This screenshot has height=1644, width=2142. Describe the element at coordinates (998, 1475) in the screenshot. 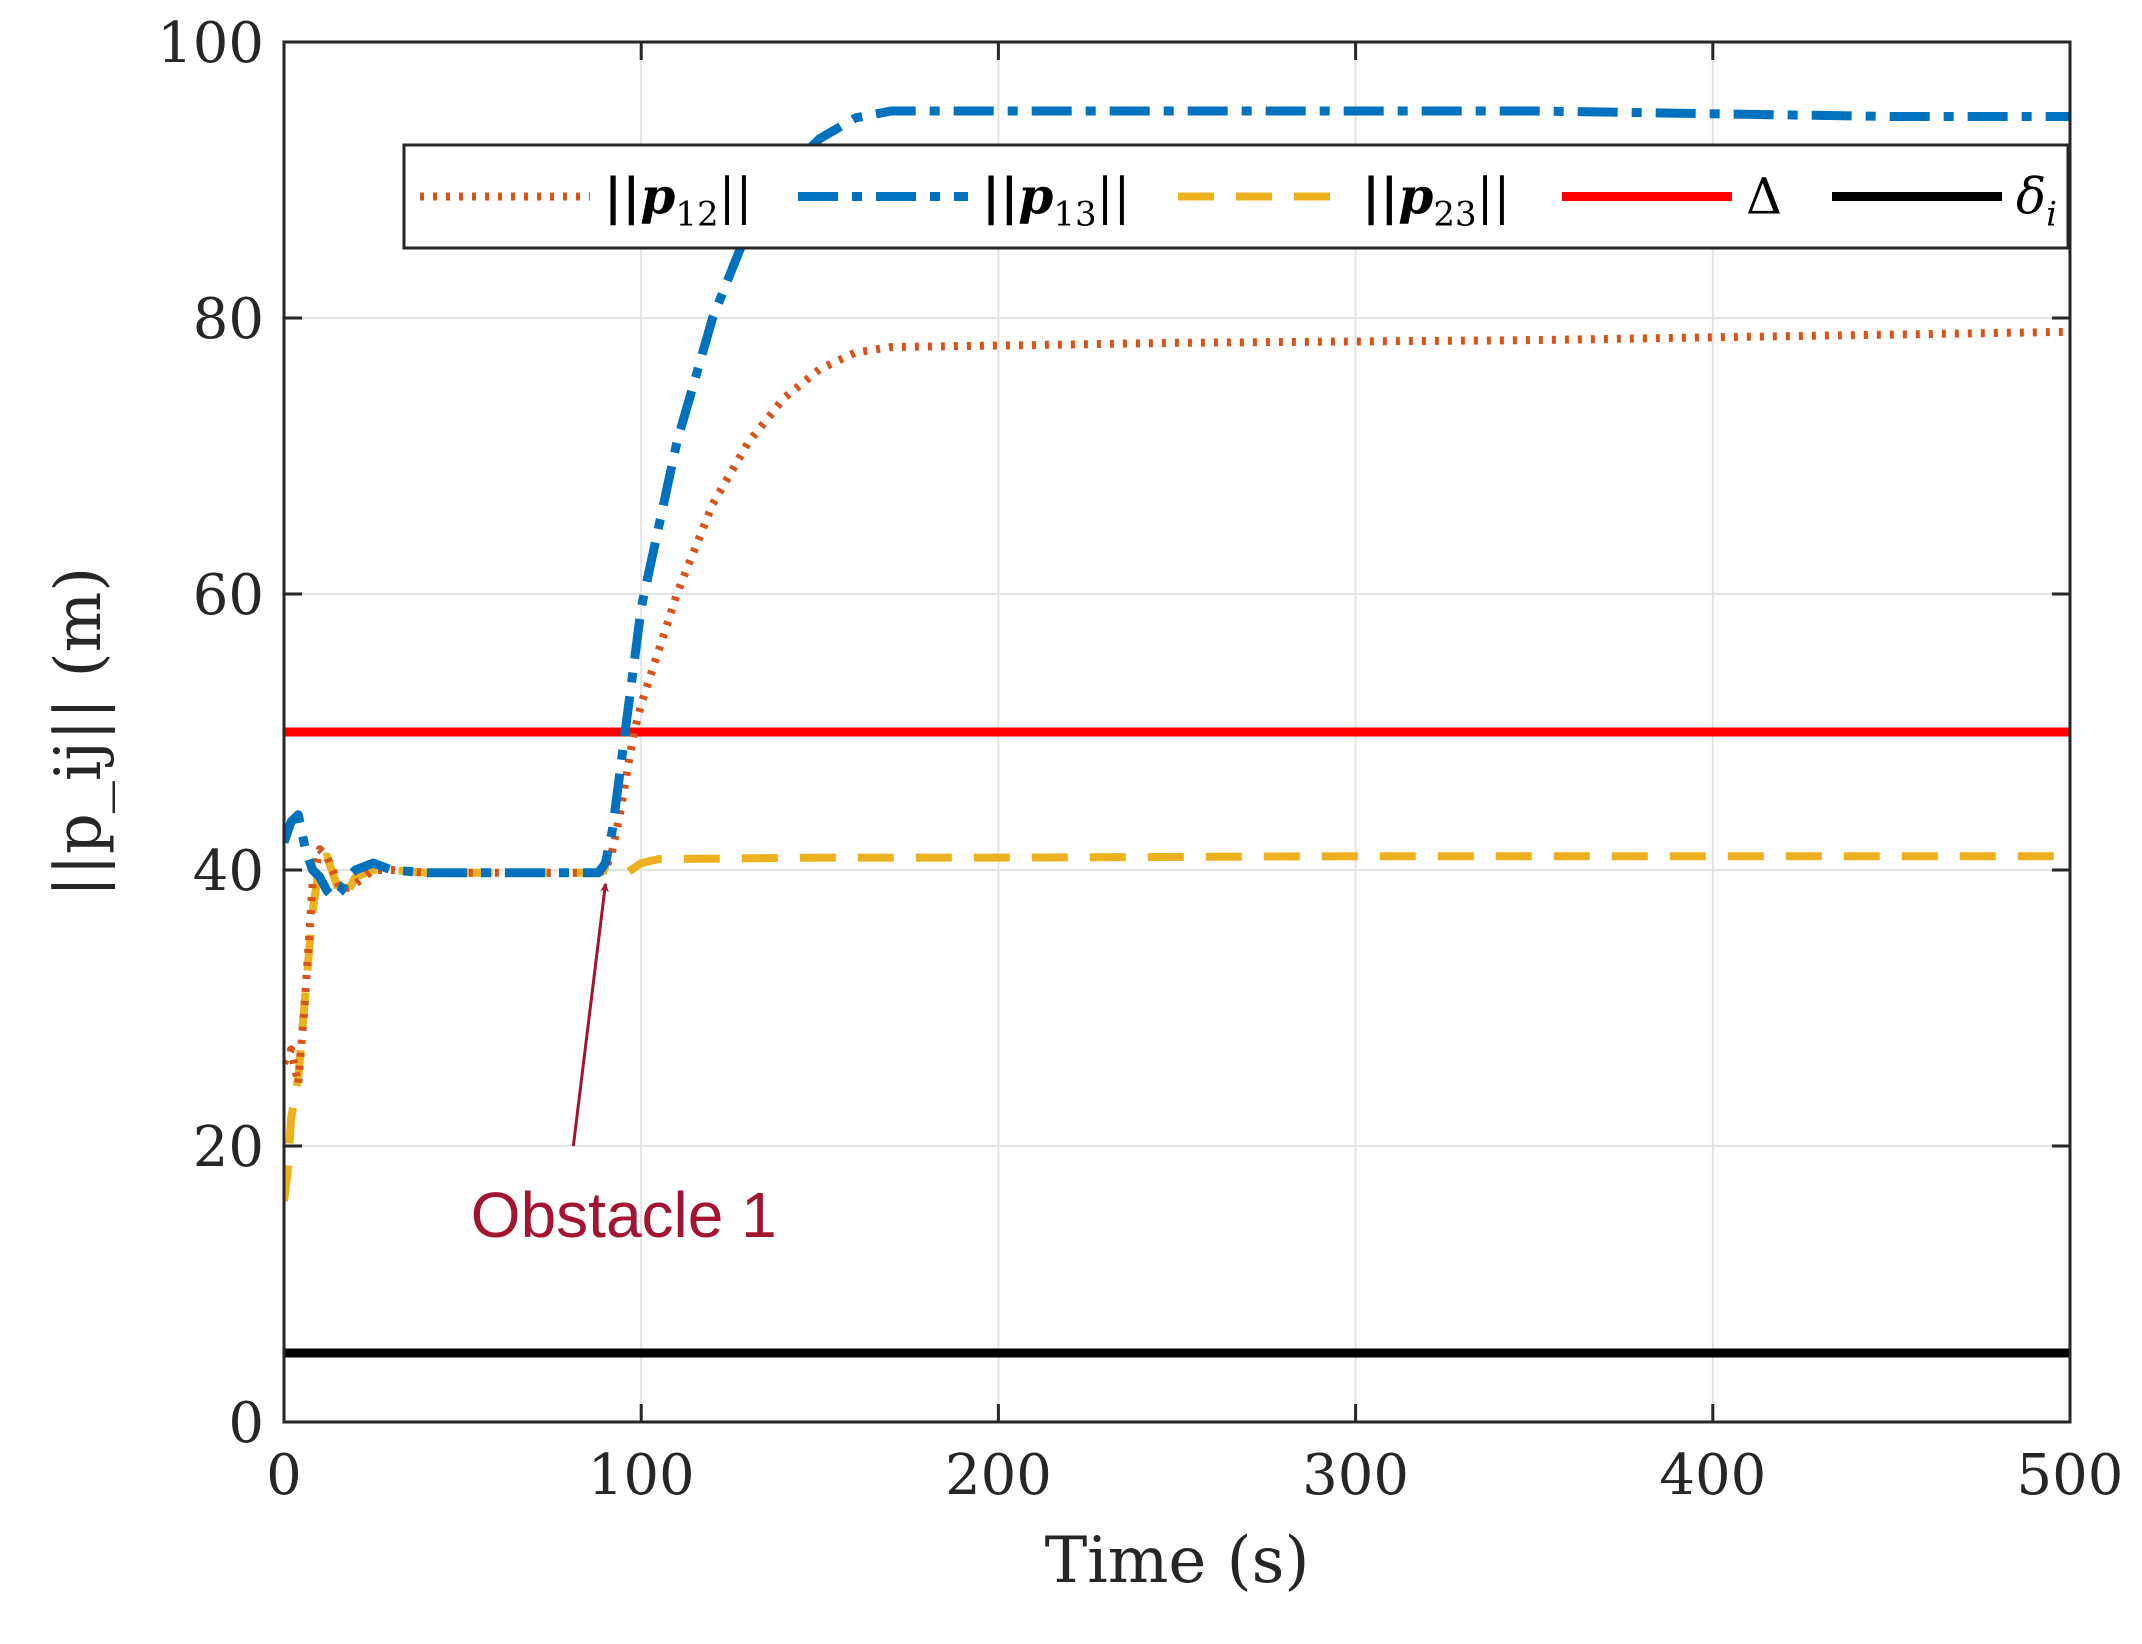

I see `x-tick-label: 200` at that location.